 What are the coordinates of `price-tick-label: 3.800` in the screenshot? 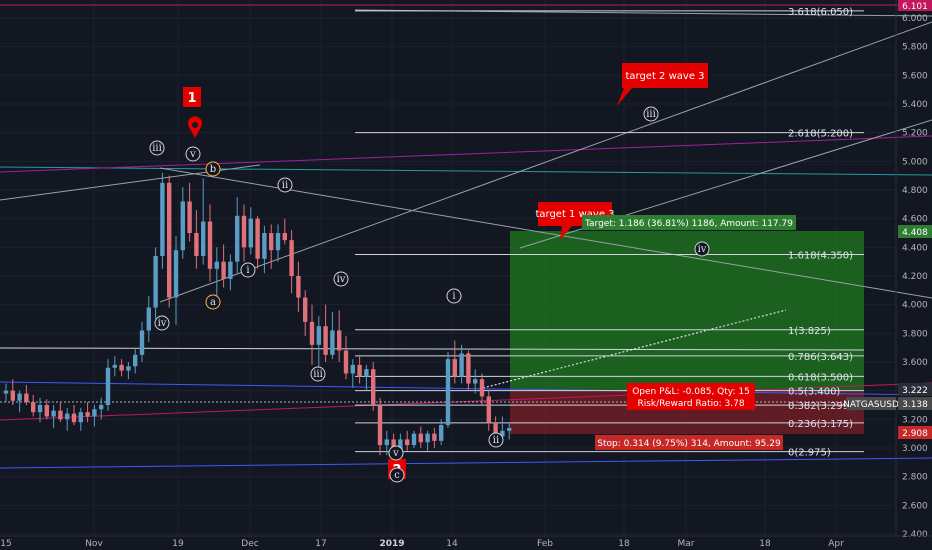 It's located at (915, 334).